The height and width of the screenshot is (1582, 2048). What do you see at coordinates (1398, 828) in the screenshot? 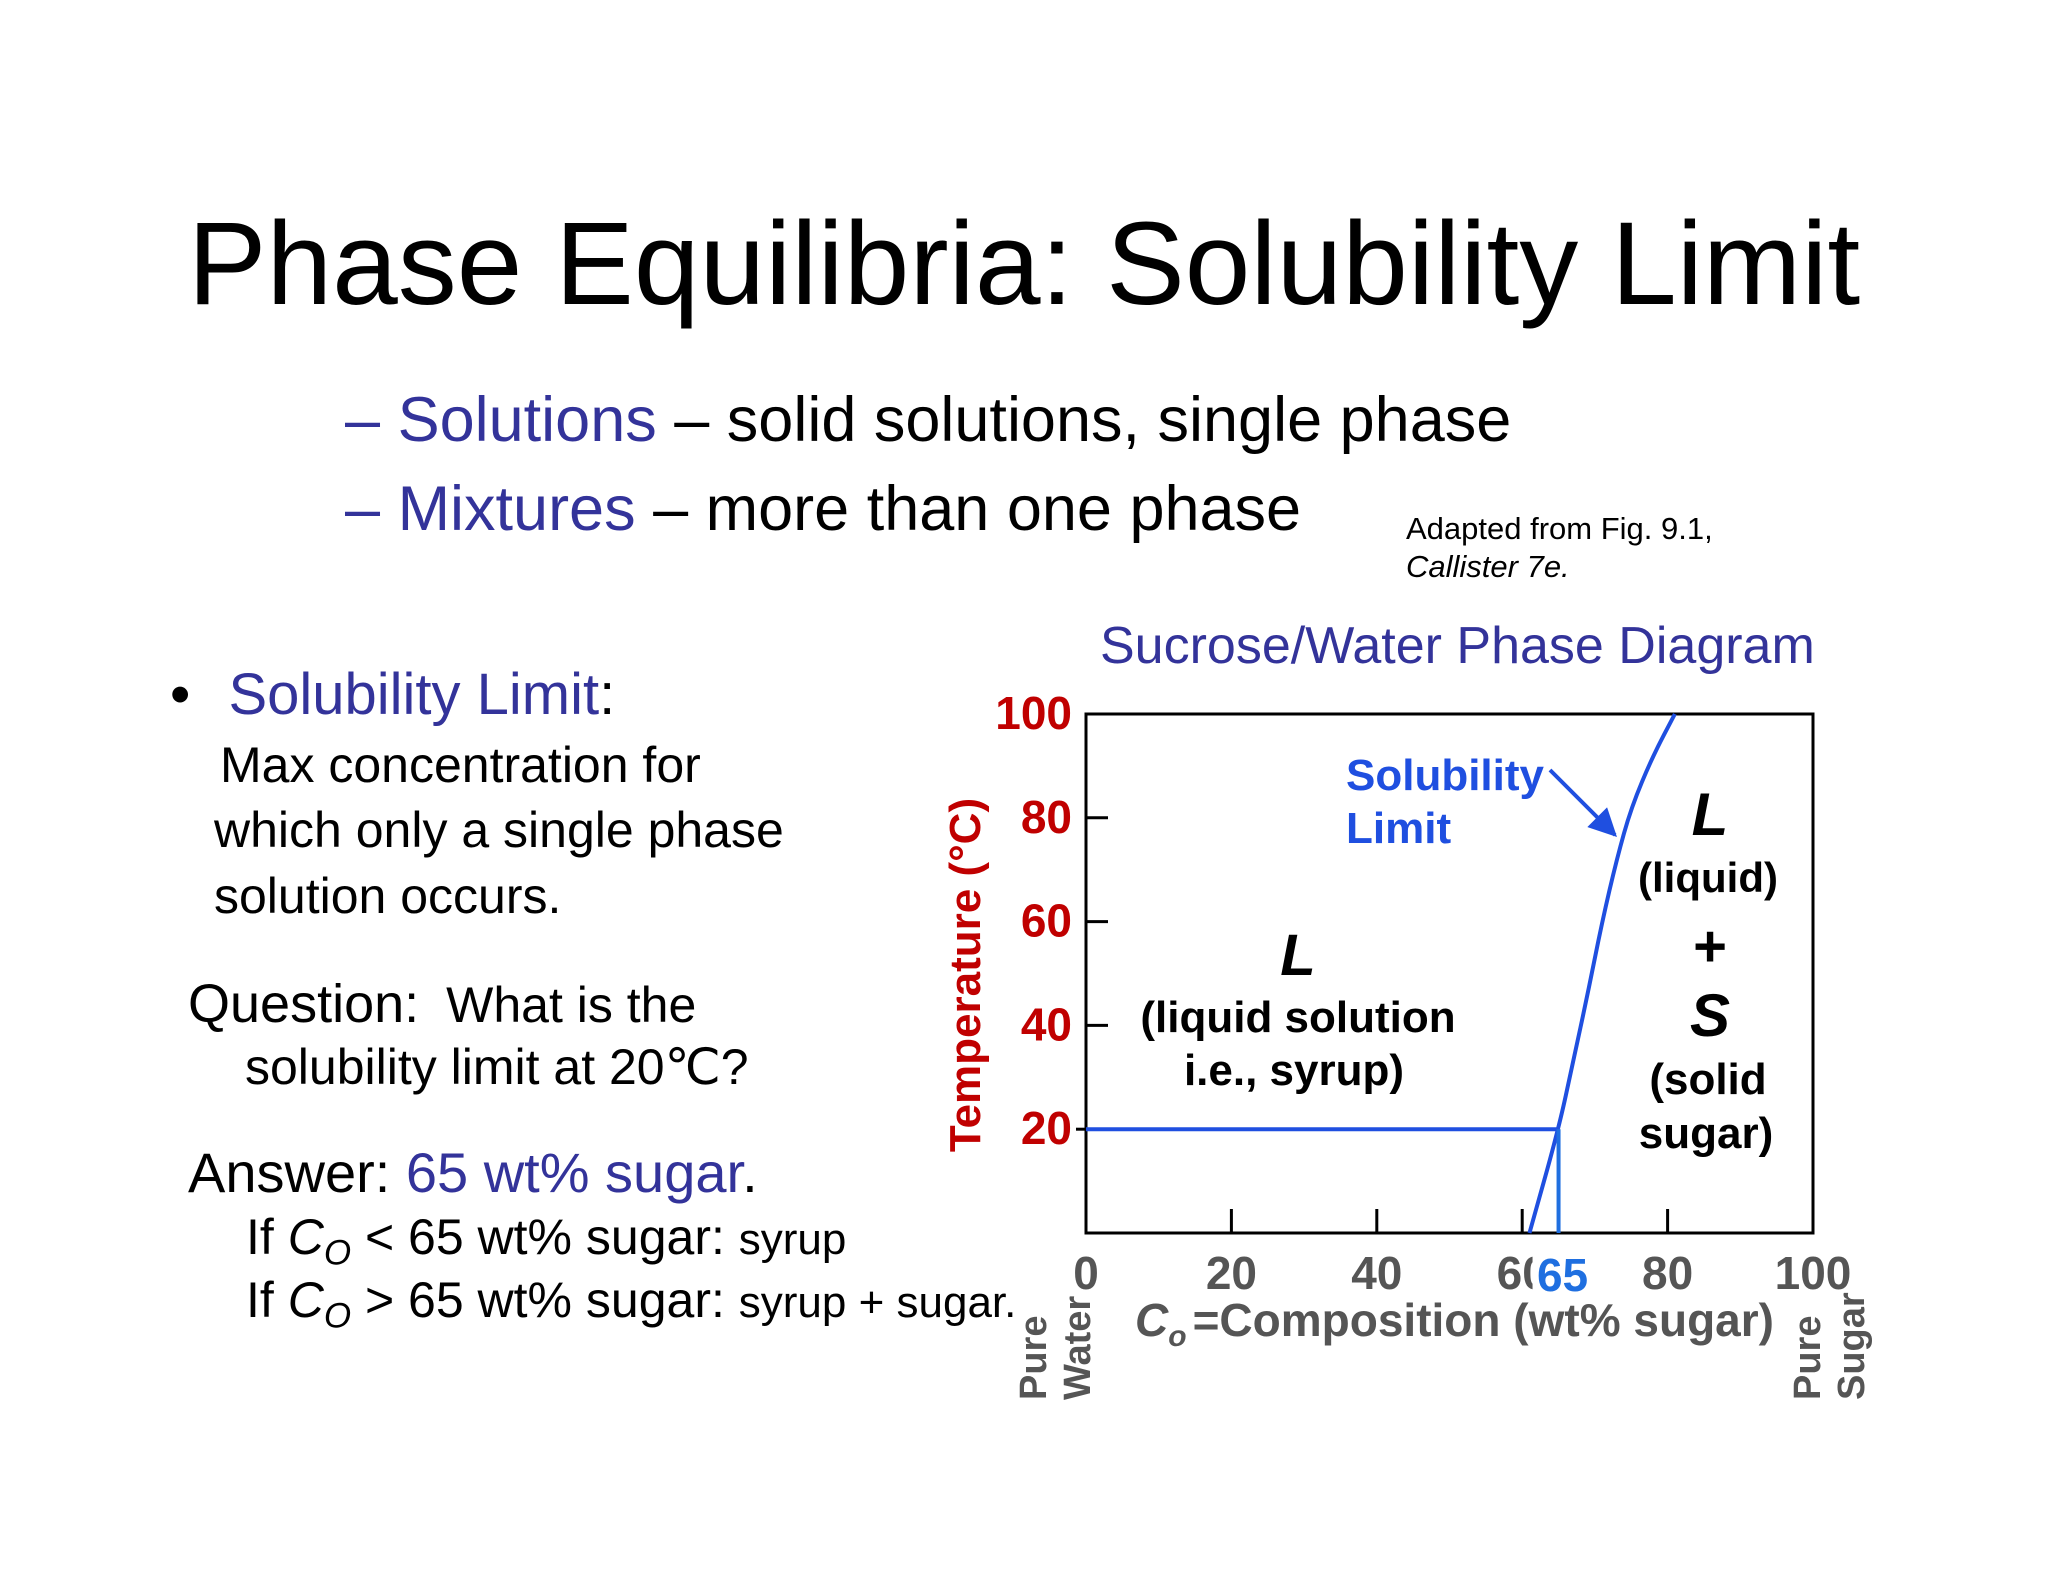
I see `solubility-limit-label-2: Limit` at bounding box center [1398, 828].